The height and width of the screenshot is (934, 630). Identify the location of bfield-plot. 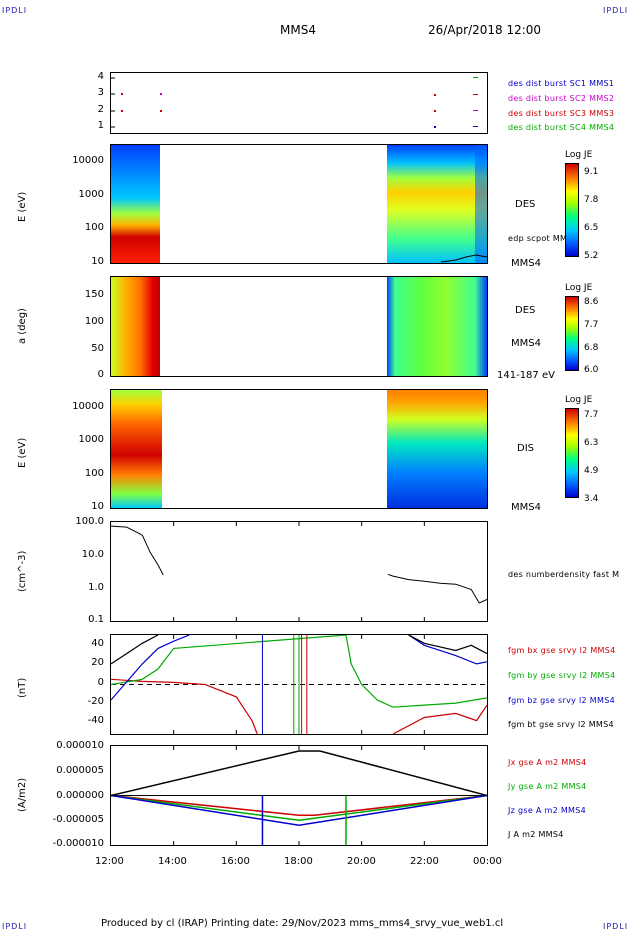
(299, 684).